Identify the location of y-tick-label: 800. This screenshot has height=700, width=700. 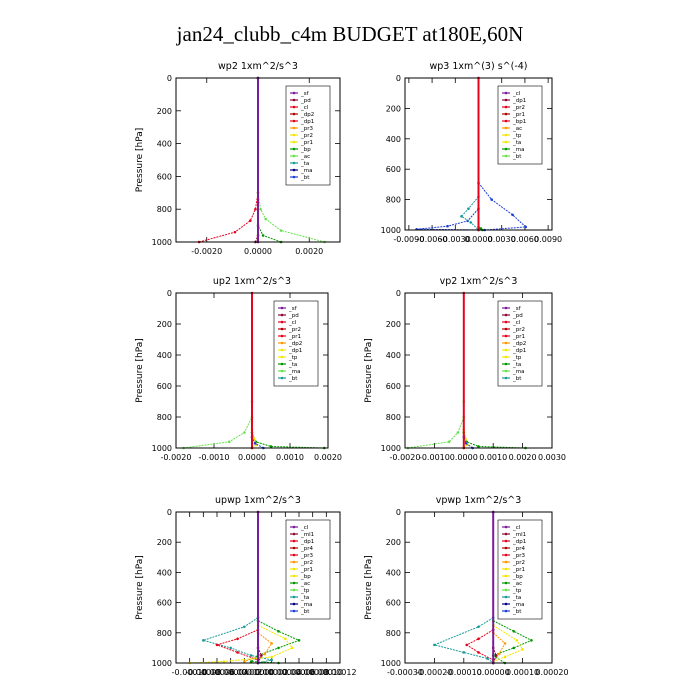
(164, 417).